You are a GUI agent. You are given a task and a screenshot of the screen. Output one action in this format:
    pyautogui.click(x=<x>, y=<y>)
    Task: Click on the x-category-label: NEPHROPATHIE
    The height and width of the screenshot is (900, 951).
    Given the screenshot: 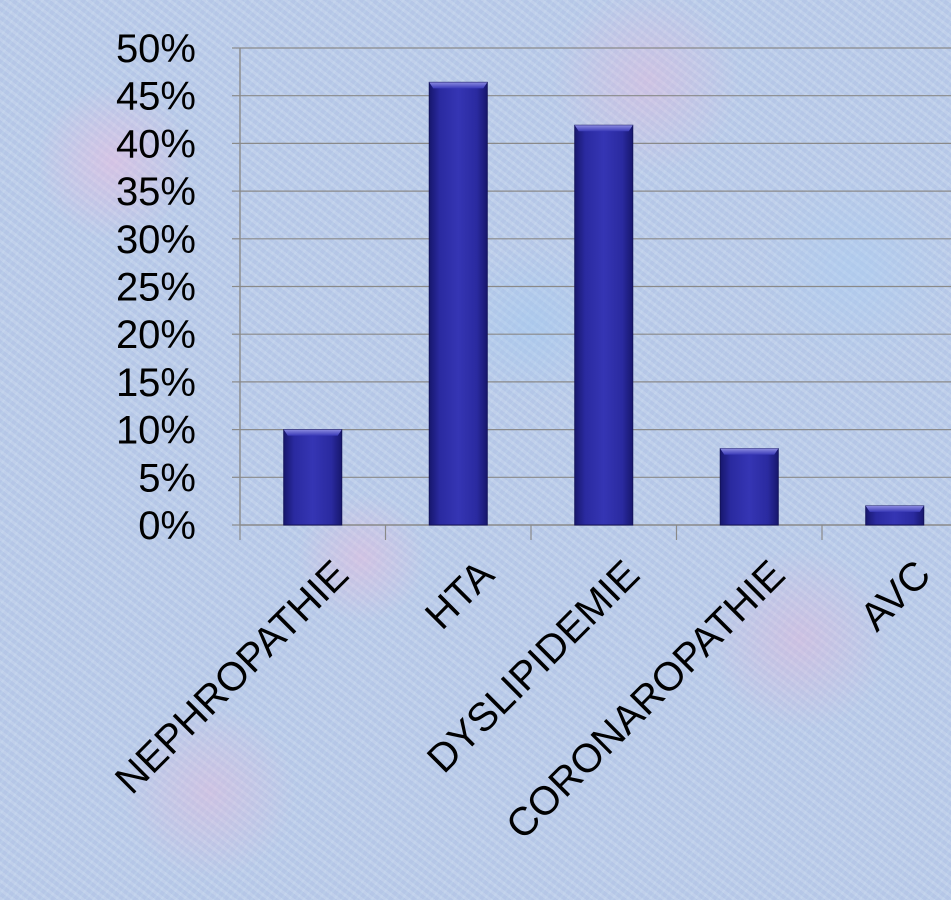 What is the action you would take?
    pyautogui.click(x=232, y=677)
    